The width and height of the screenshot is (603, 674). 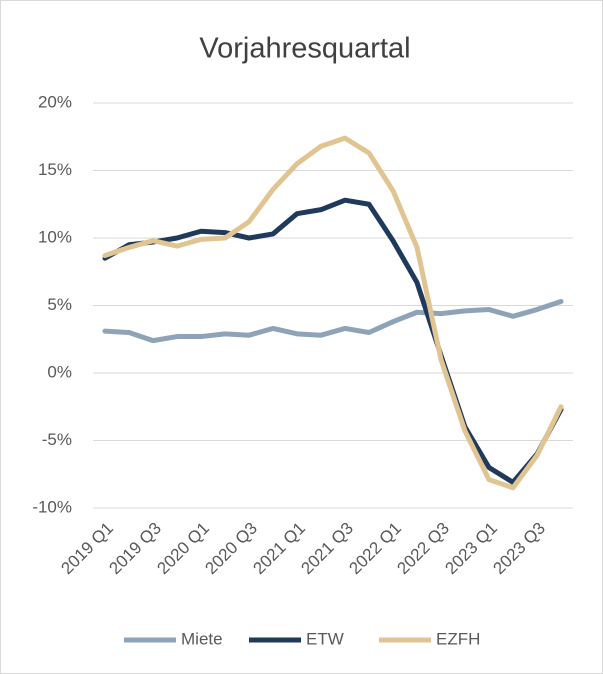 What do you see at coordinates (333, 321) in the screenshot?
I see `line-series` at bounding box center [333, 321].